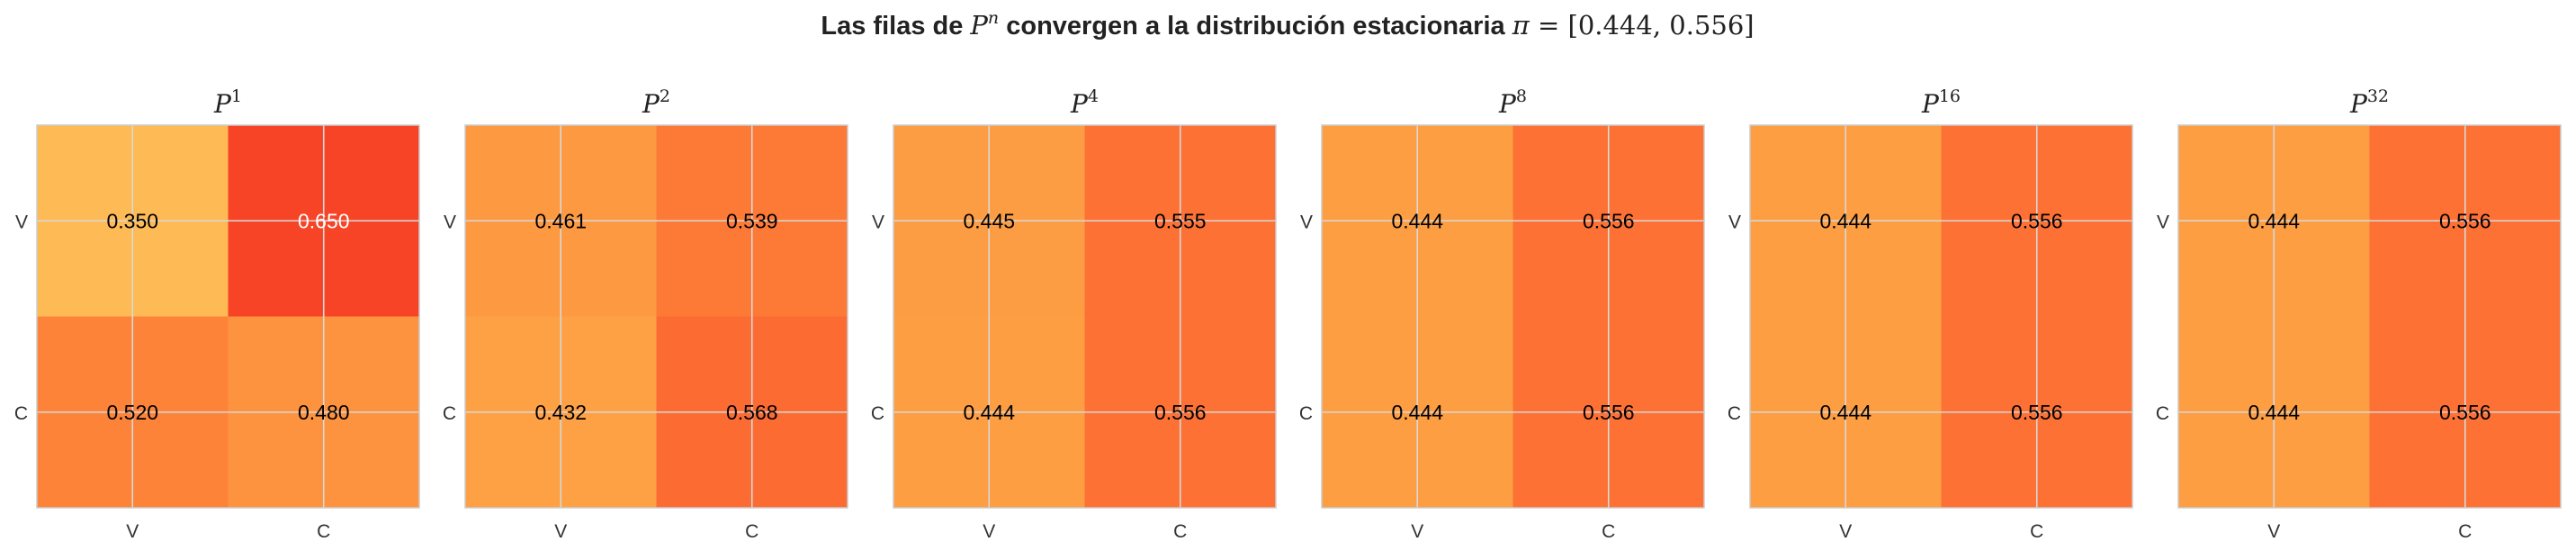 Image resolution: width=2576 pixels, height=551 pixels. What do you see at coordinates (132, 221) in the screenshot?
I see `cell-value-label: 0.350` at bounding box center [132, 221].